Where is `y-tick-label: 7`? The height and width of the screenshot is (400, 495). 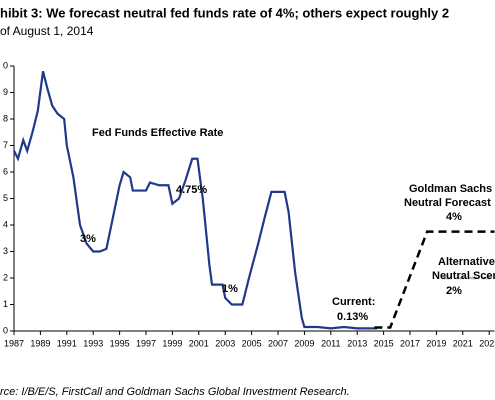 y-tick-label: 7 is located at coordinates (5, 145).